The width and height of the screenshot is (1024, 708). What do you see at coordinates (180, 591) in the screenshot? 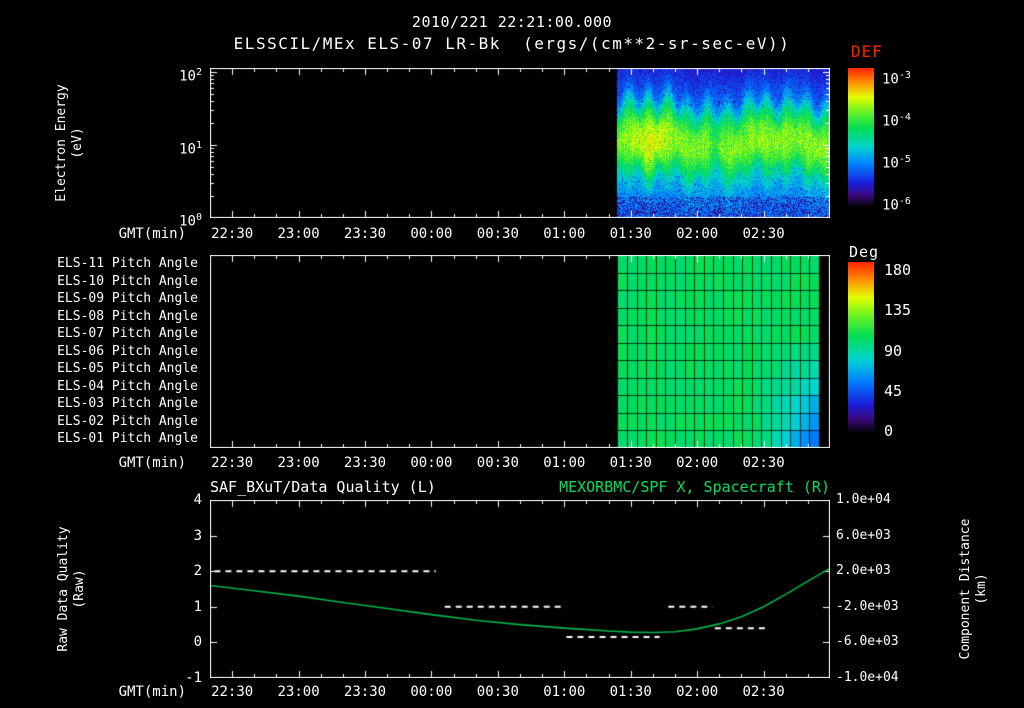
I see `quality-axis-tick-labels: 4 3 2 1 0 -1` at bounding box center [180, 591].